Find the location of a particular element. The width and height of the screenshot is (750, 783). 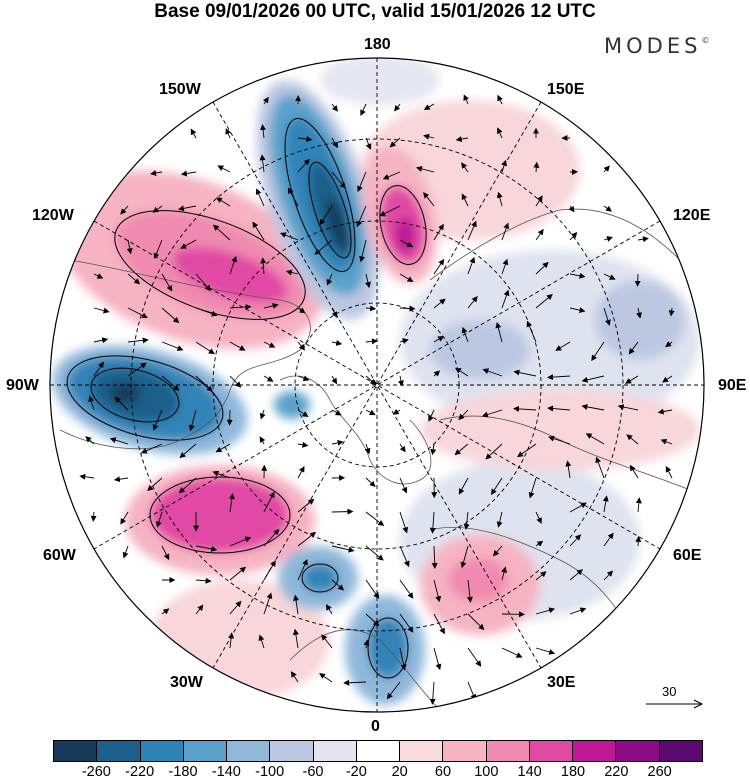

lon-label-60w: 60W is located at coordinates (59, 555).